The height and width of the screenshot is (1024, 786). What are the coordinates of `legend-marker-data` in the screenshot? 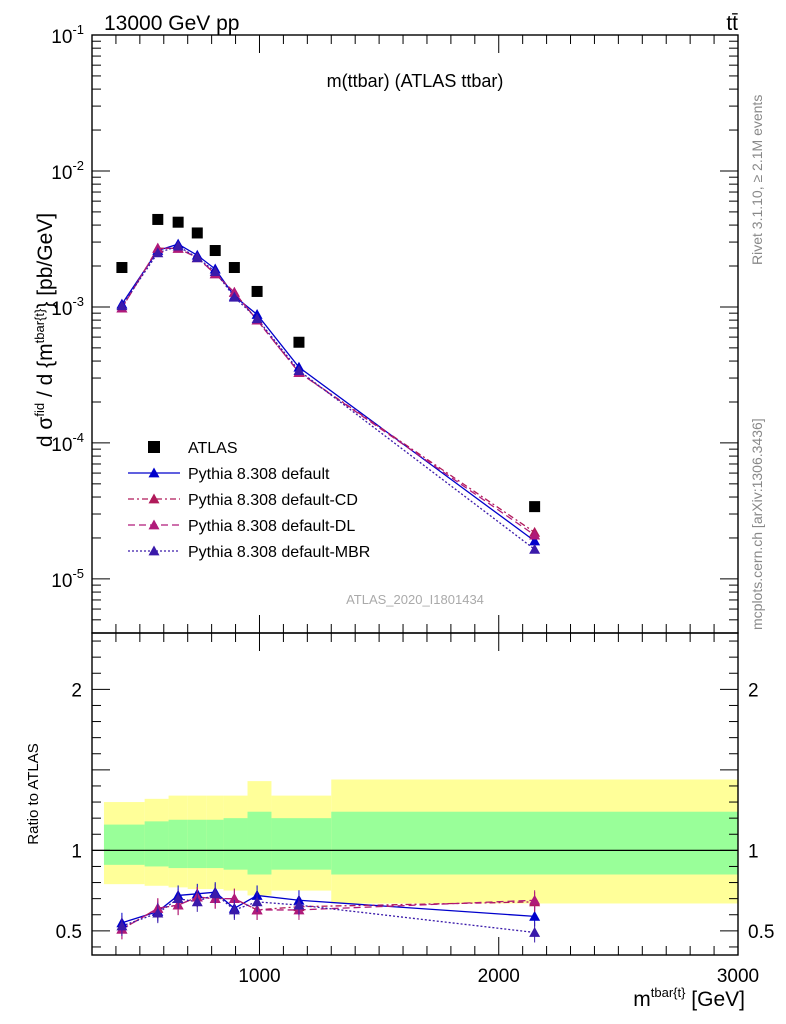 It's located at (154, 447).